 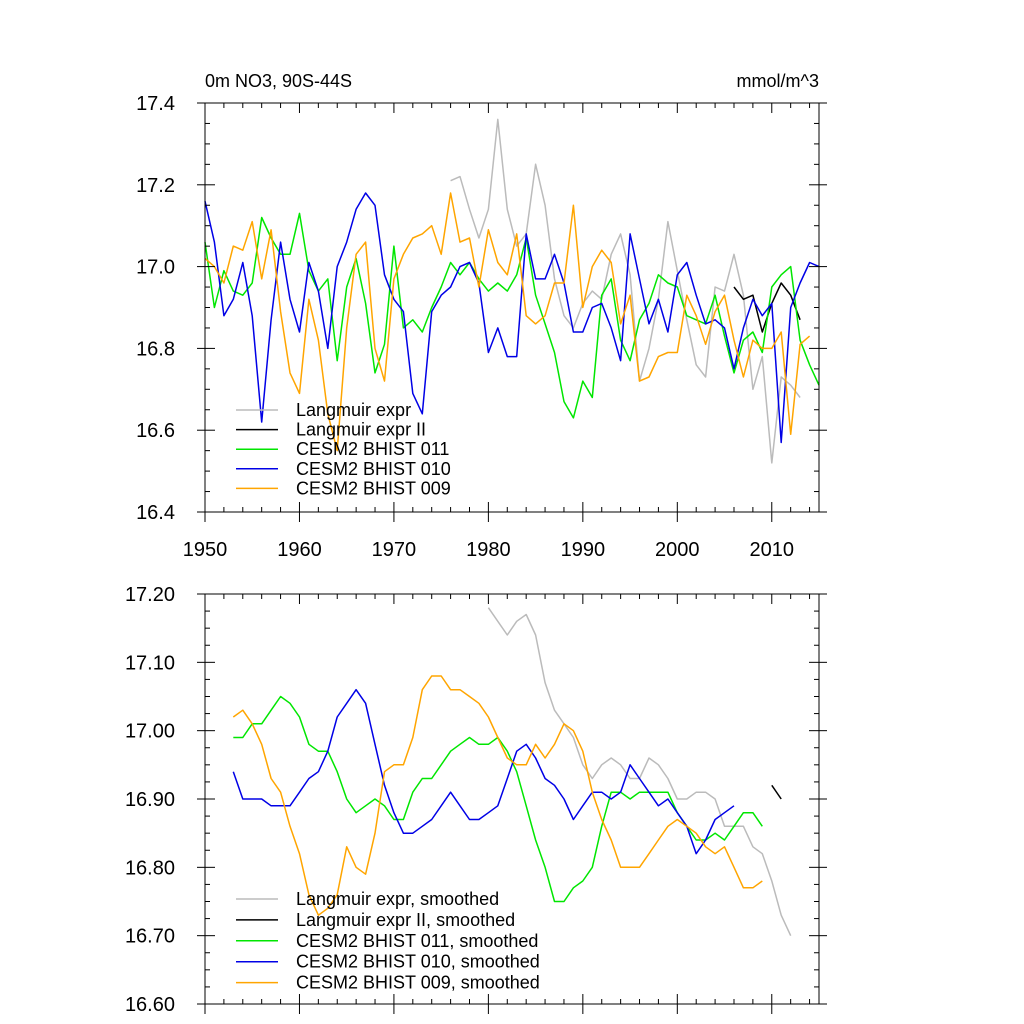 I want to click on top-x-tick-label: 1980, so click(x=488, y=550).